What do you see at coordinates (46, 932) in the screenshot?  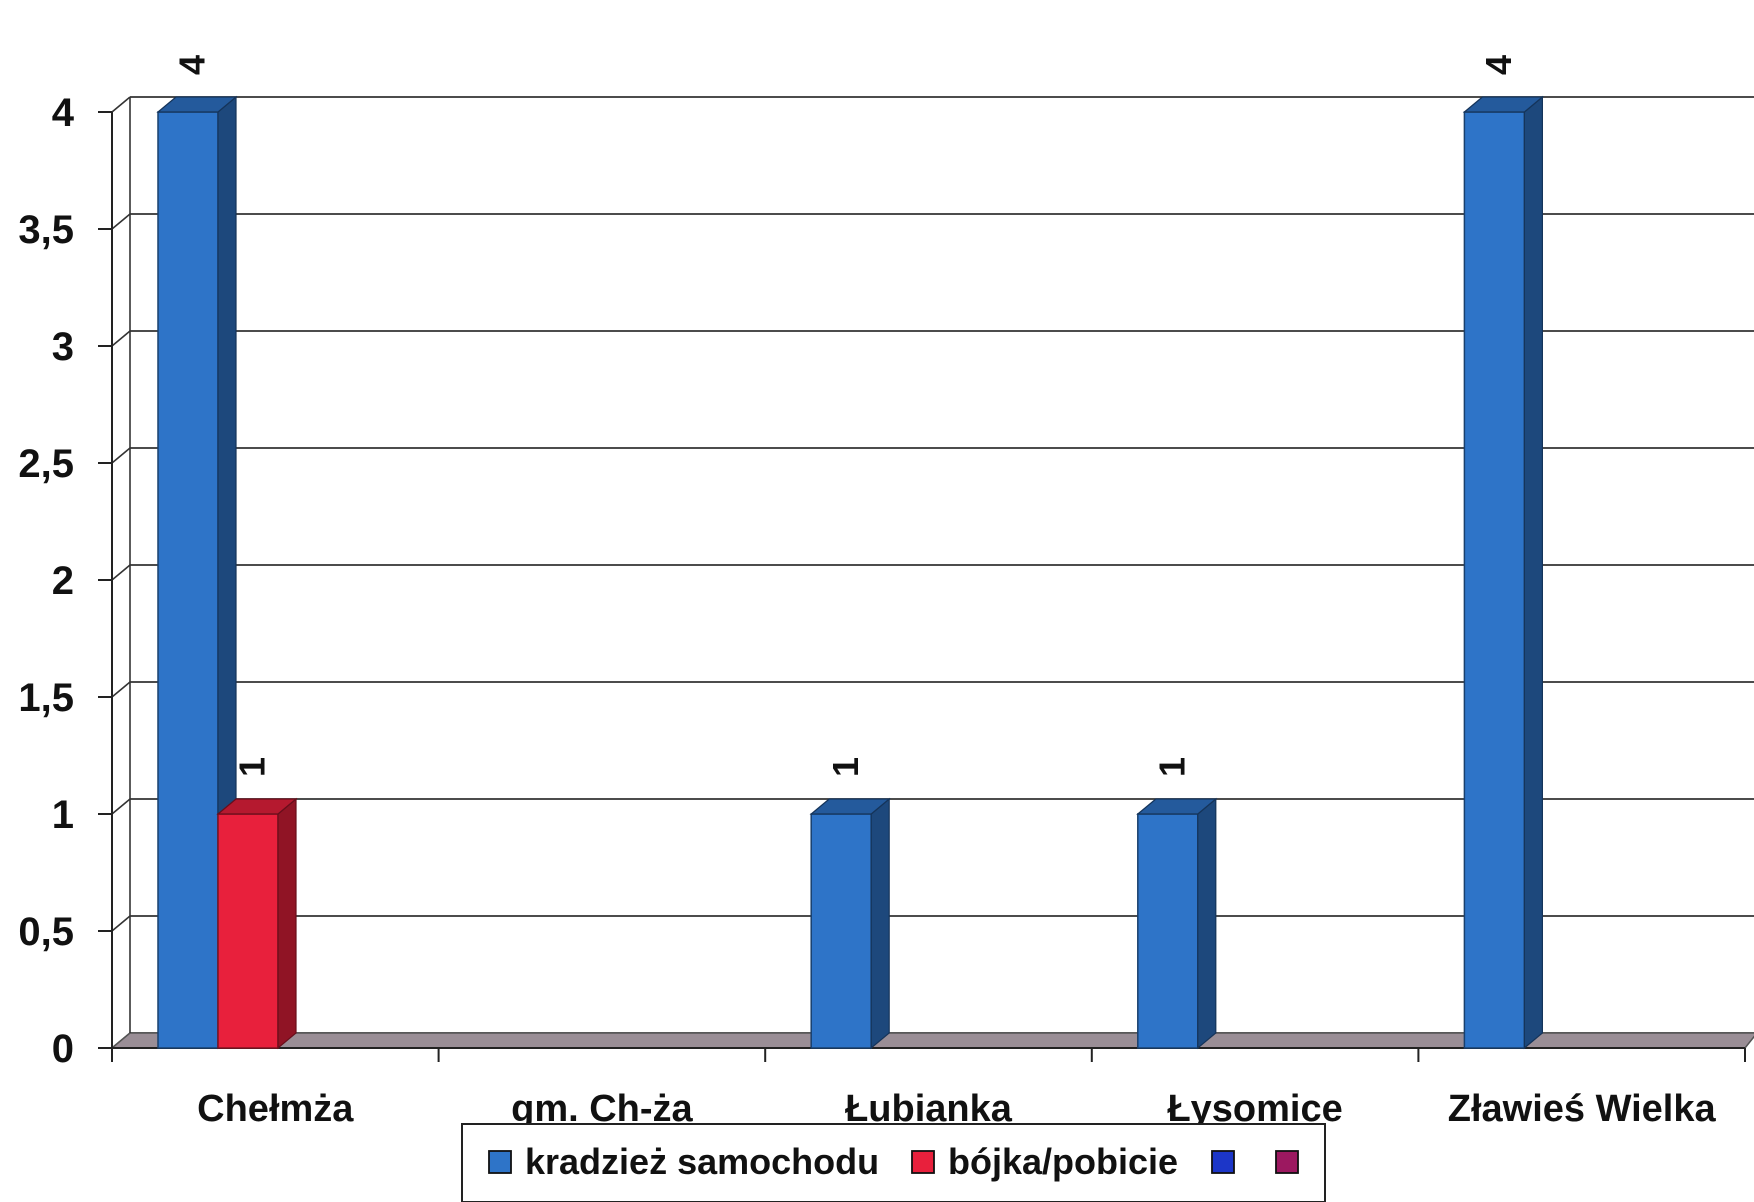 I see `y-tick-label: 0,5` at bounding box center [46, 932].